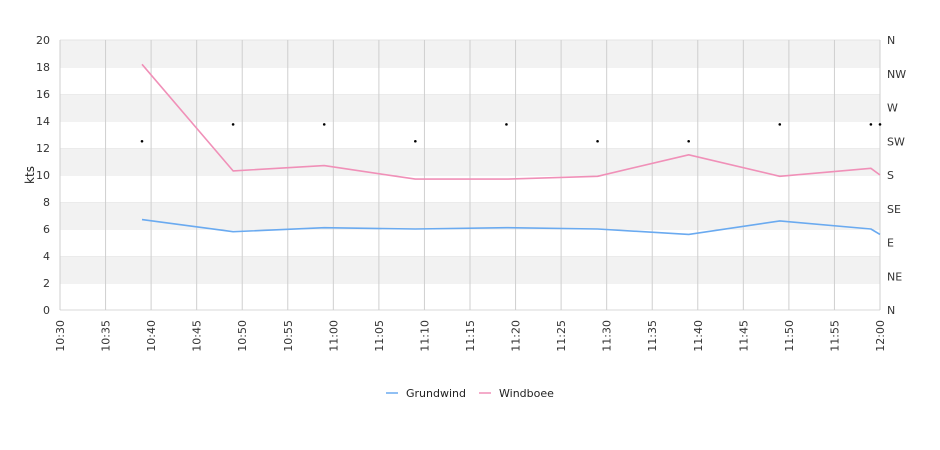 This screenshot has width=940, height=450. I want to click on x-tick-label: 11:40, so click(698, 336).